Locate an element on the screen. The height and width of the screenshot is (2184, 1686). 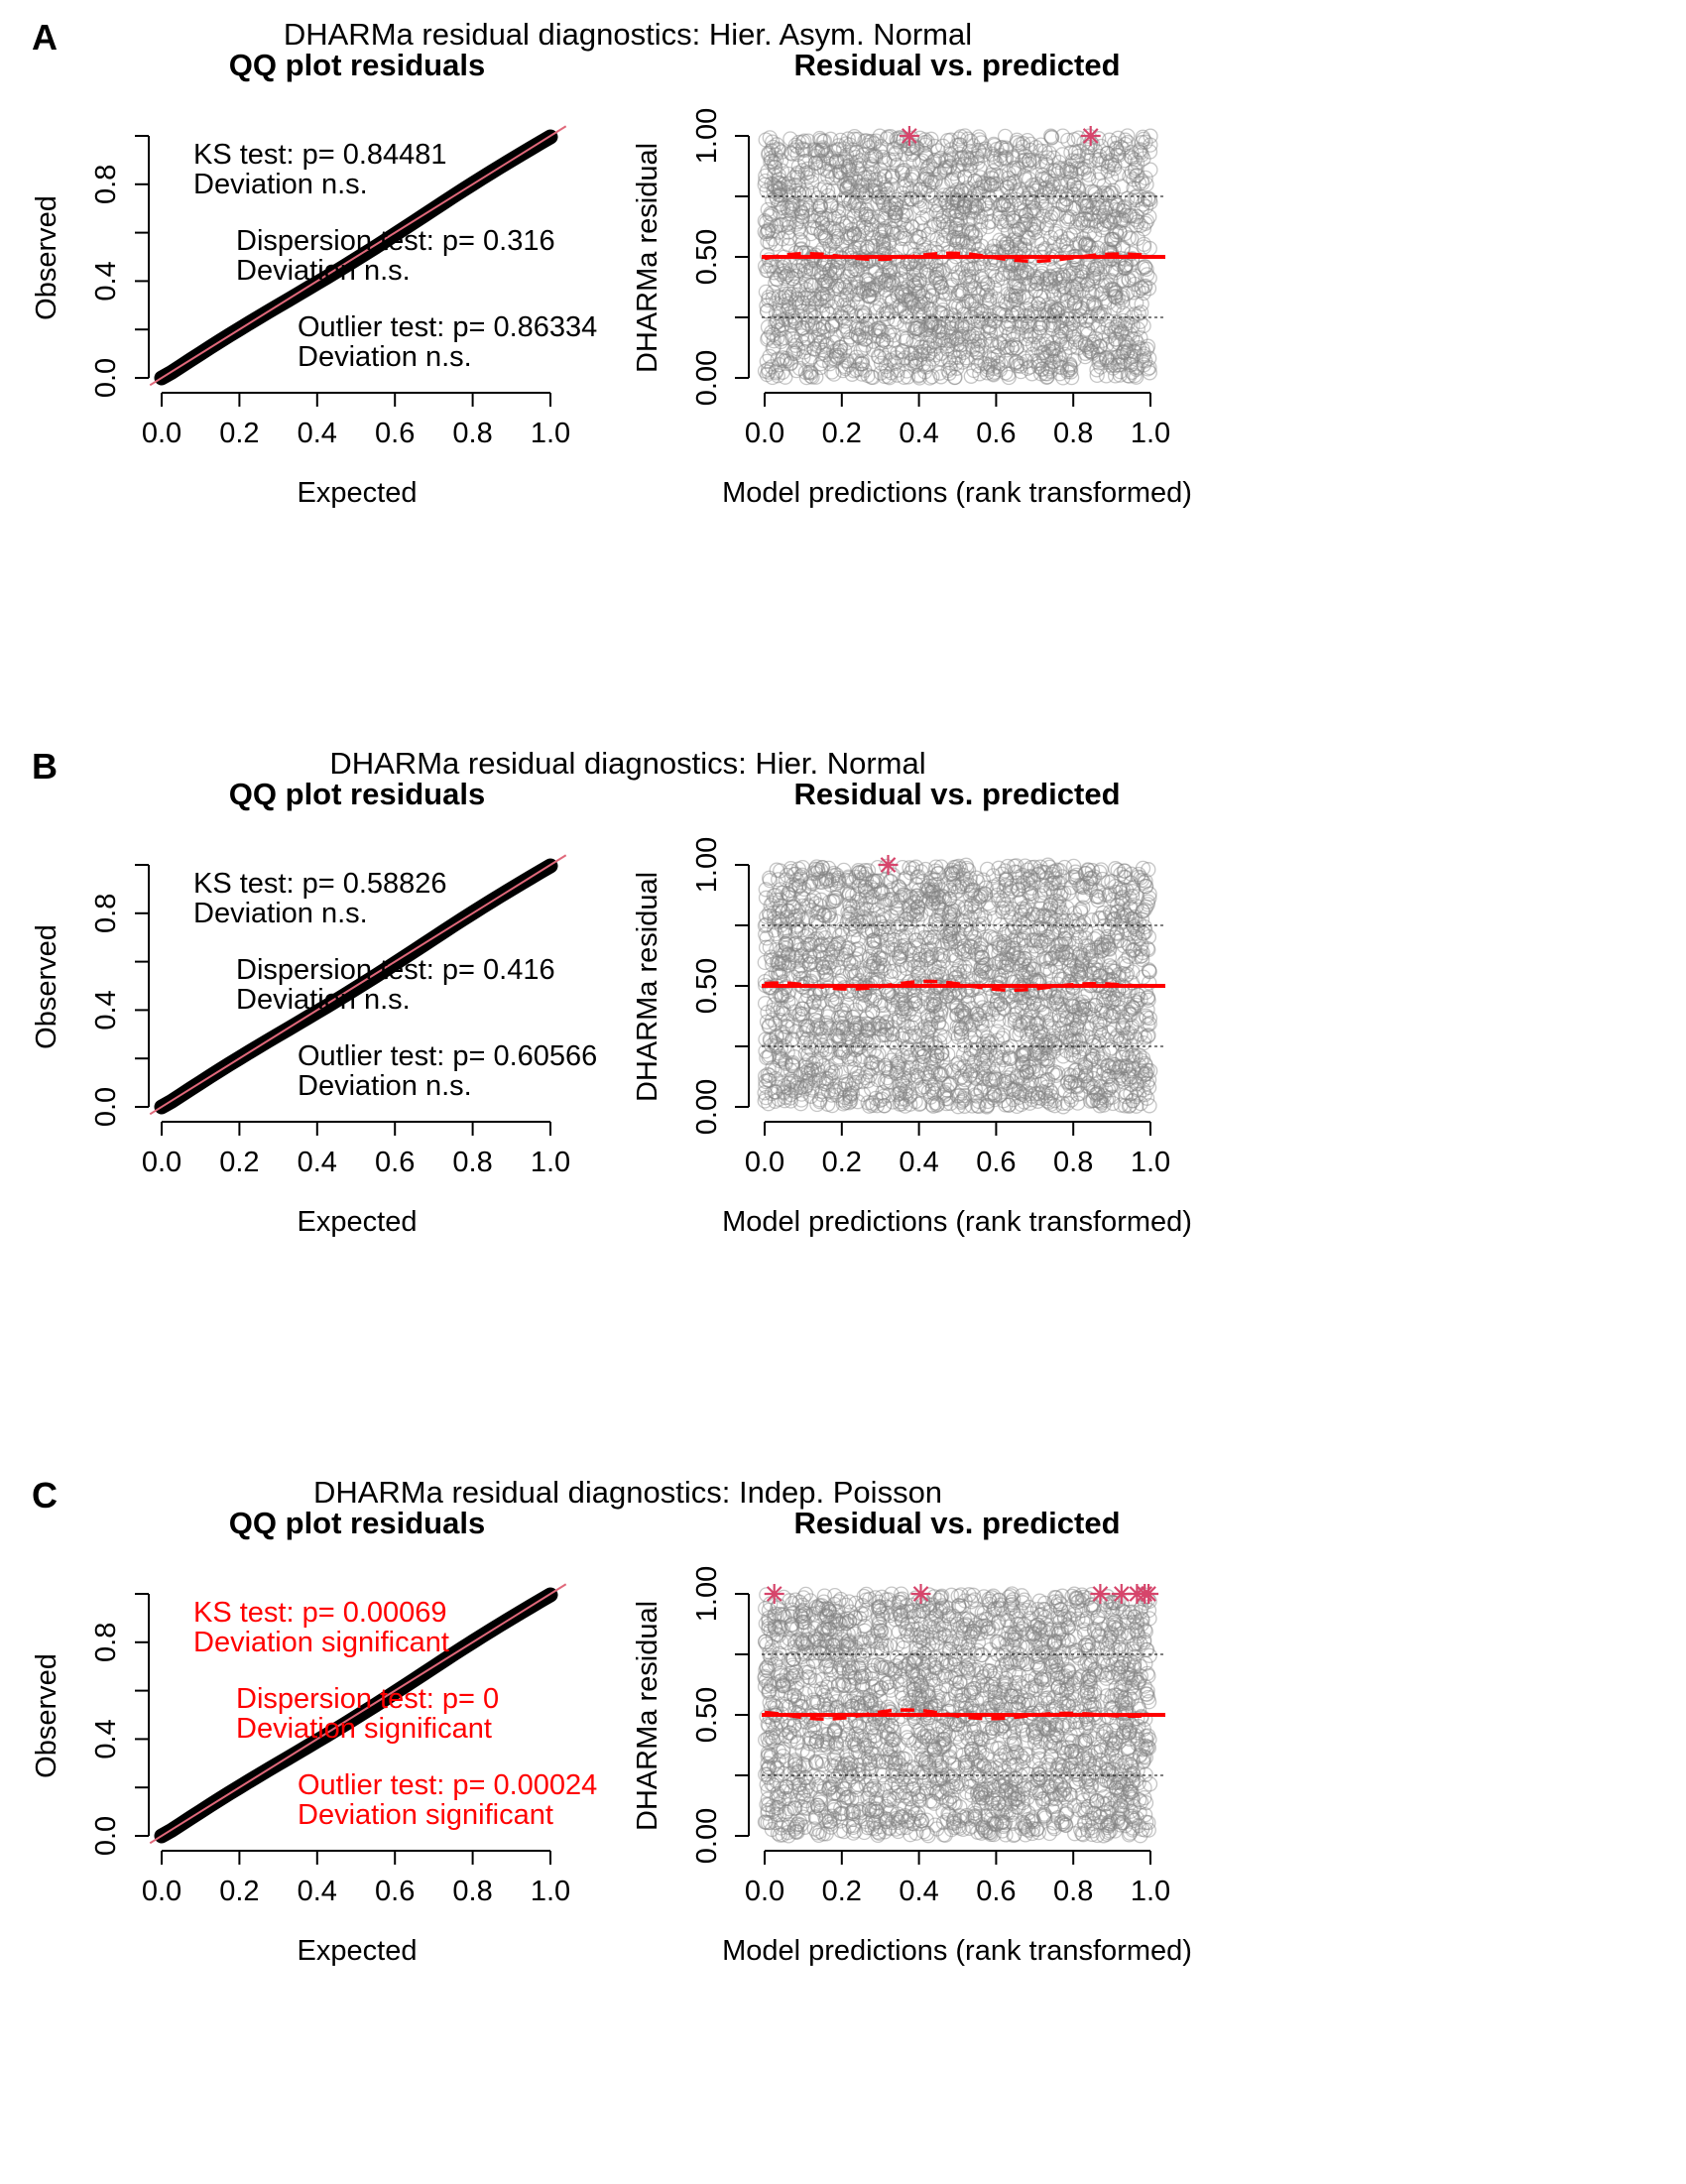
residual-x-tick-label: 0.0 is located at coordinates (764, 433).